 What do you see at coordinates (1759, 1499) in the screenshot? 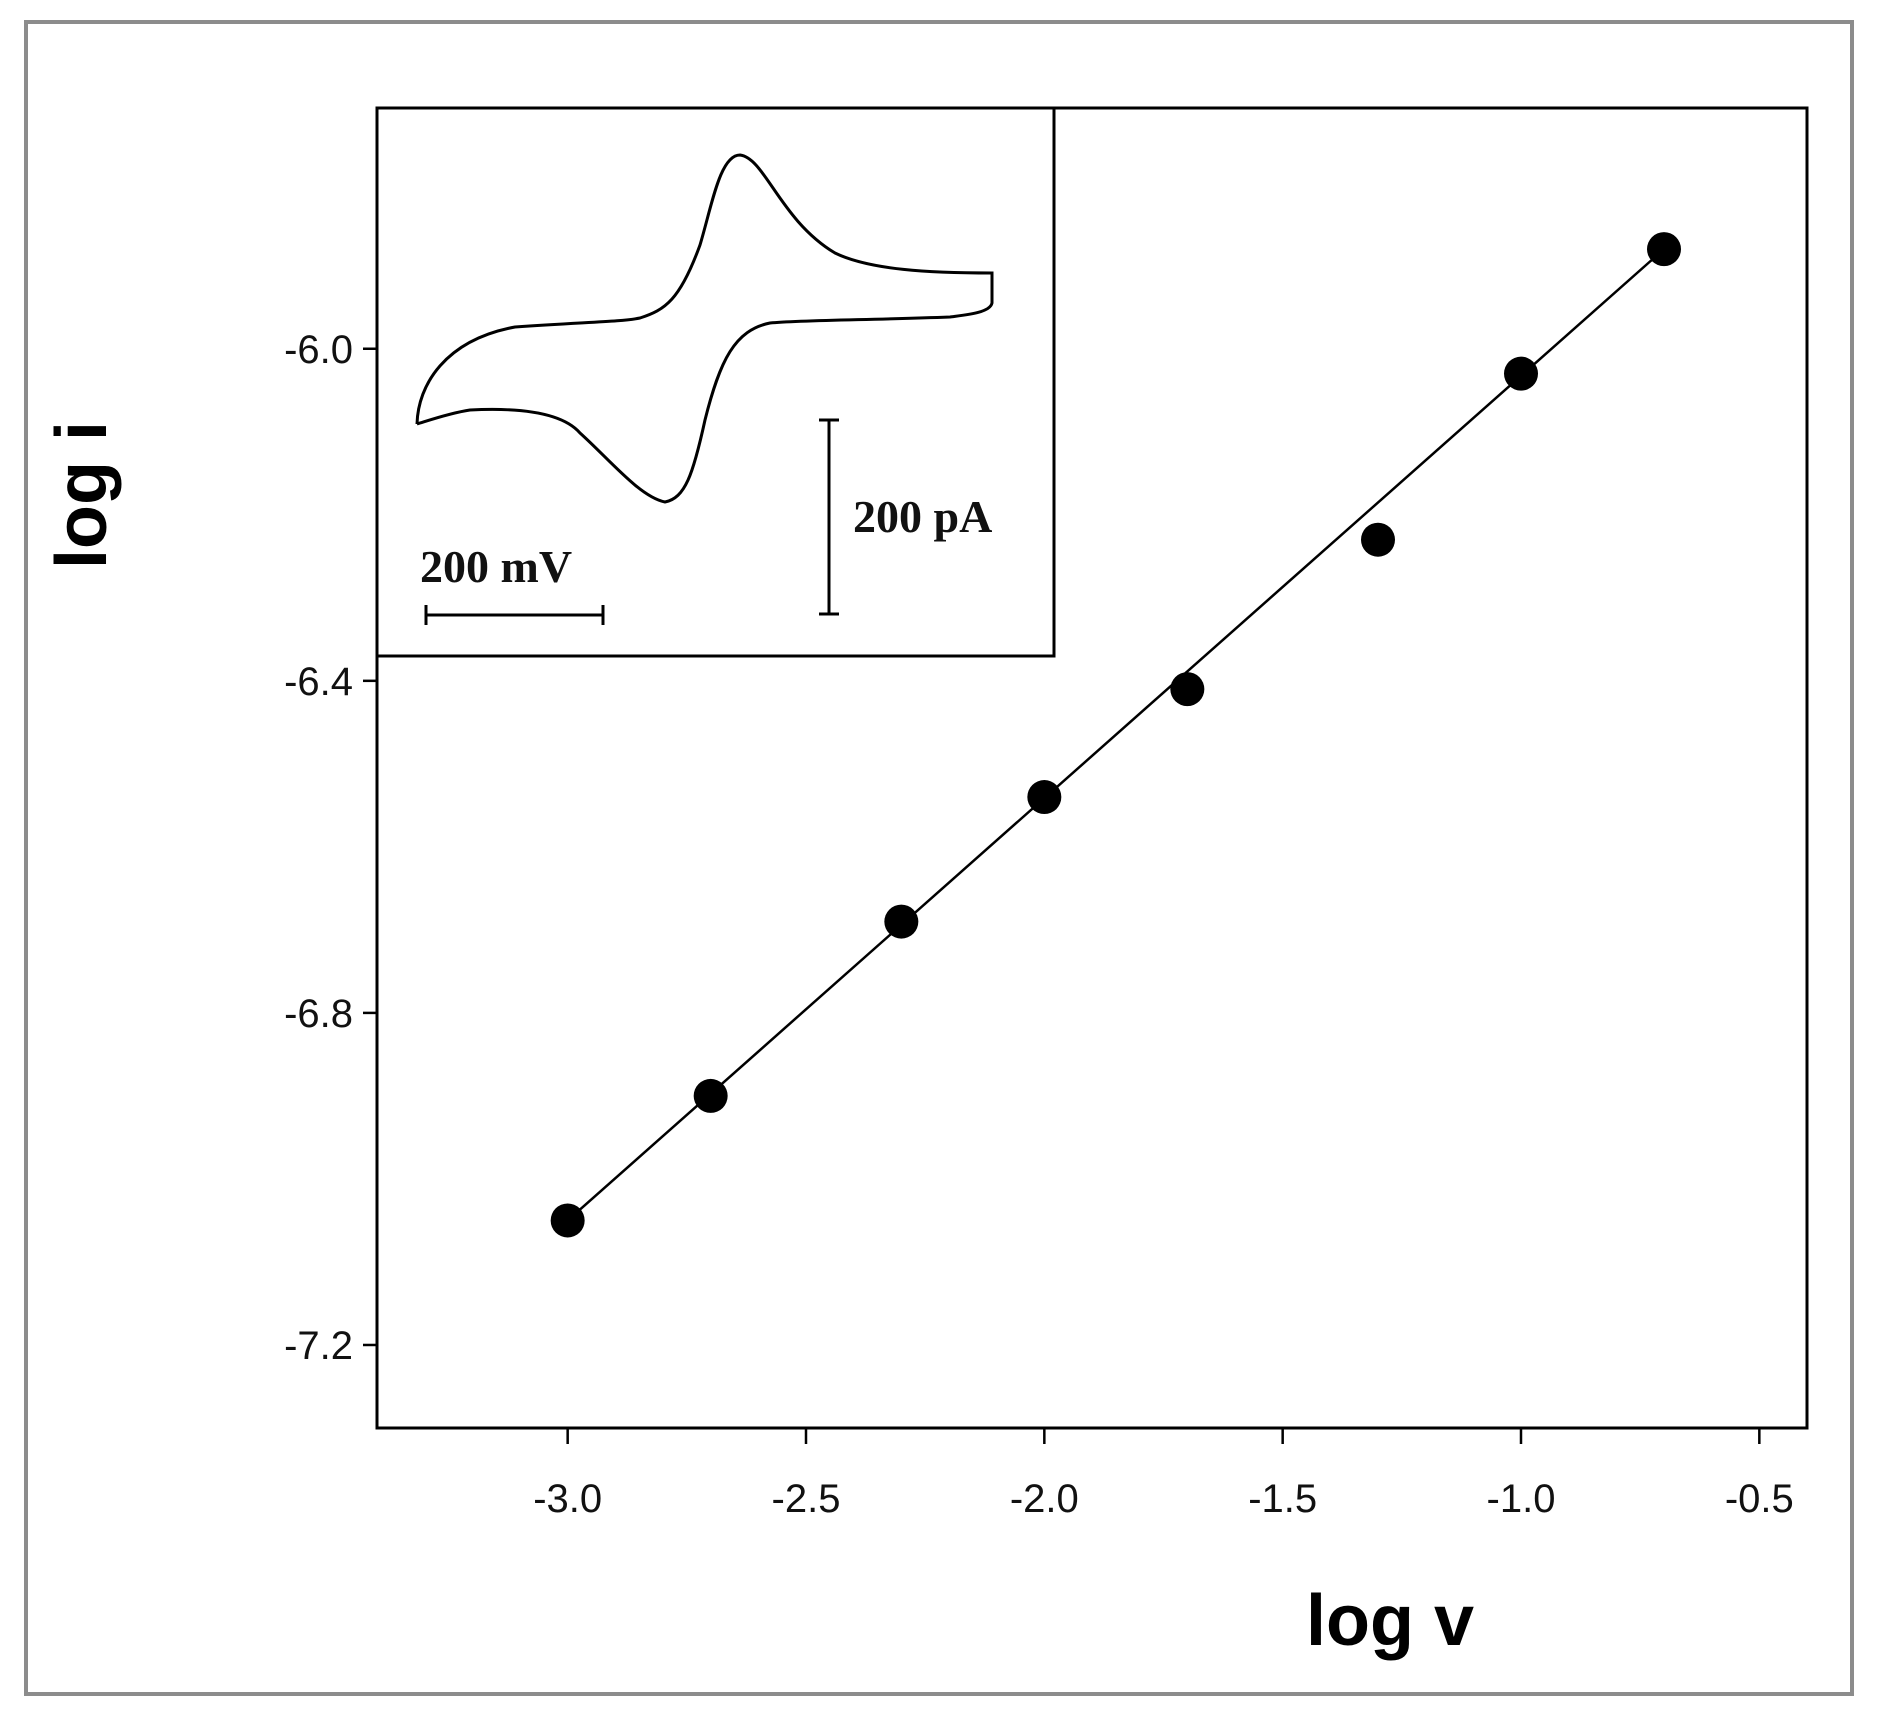
I see `x-tick-label: -0.5` at bounding box center [1759, 1499].